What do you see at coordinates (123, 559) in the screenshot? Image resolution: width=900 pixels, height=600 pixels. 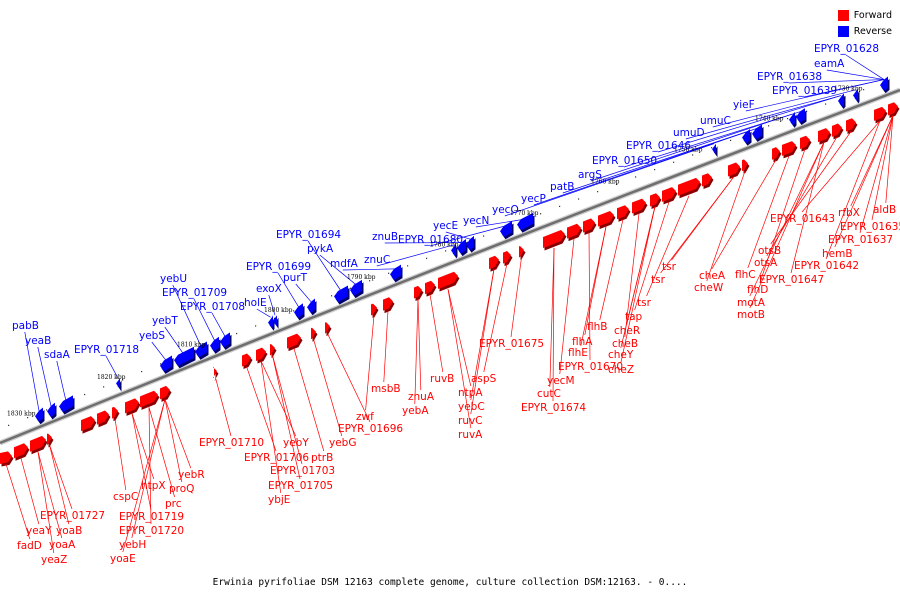 I see `forward-gene-label: yoaE` at bounding box center [123, 559].